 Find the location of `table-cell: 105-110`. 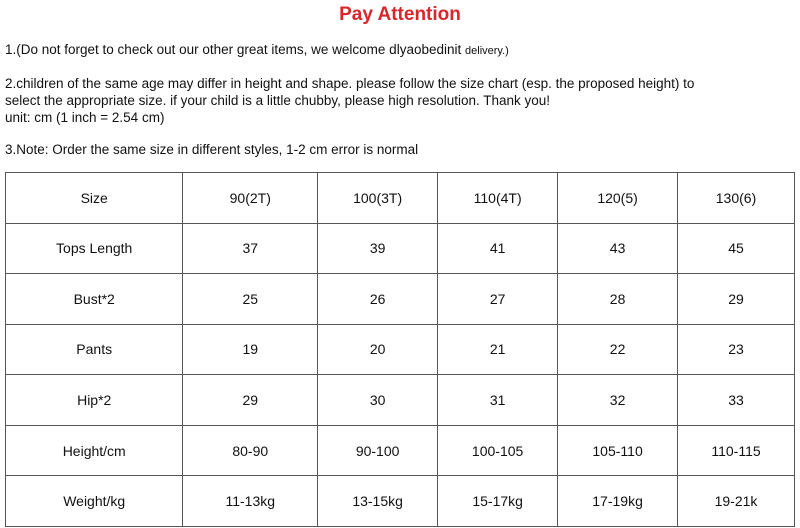

table-cell: 105-110 is located at coordinates (618, 450).